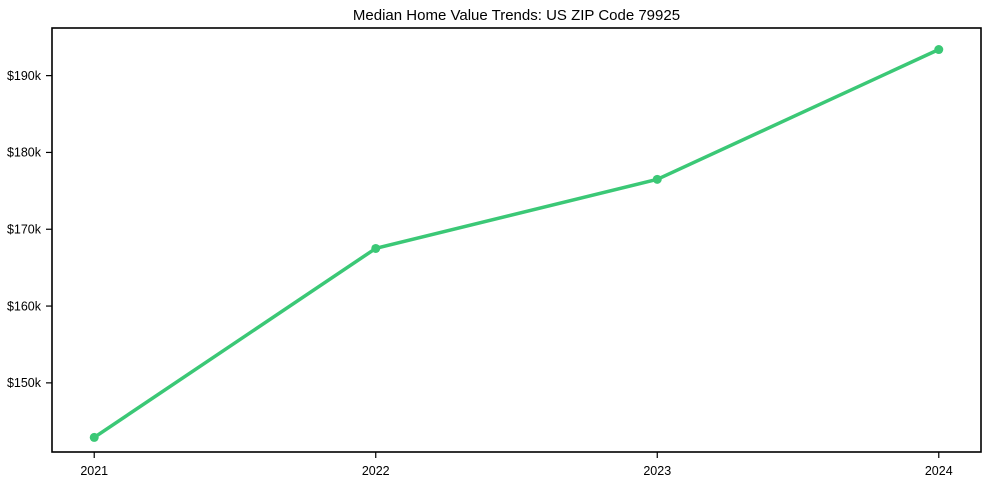 The height and width of the screenshot is (490, 990). What do you see at coordinates (24, 76) in the screenshot?
I see `y-tick-label: $190k` at bounding box center [24, 76].